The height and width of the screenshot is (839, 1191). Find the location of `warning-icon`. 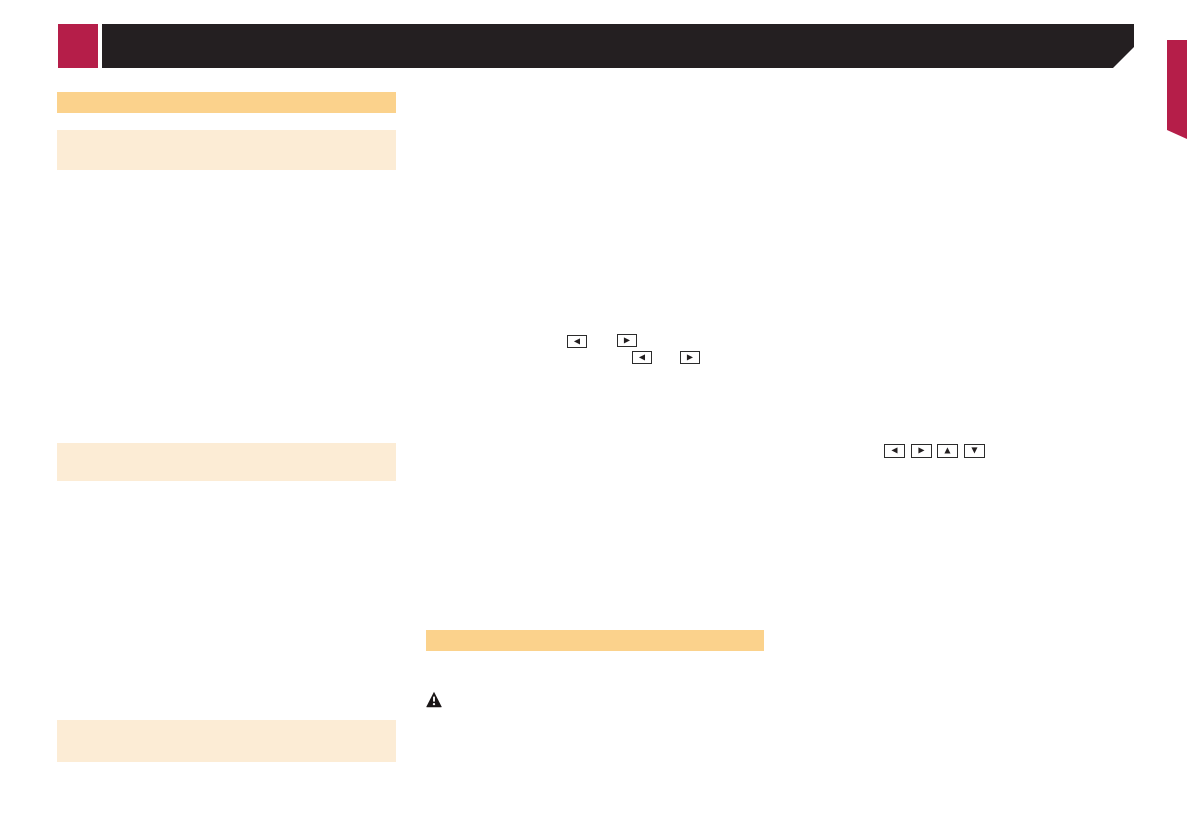

warning-icon is located at coordinates (434, 699).